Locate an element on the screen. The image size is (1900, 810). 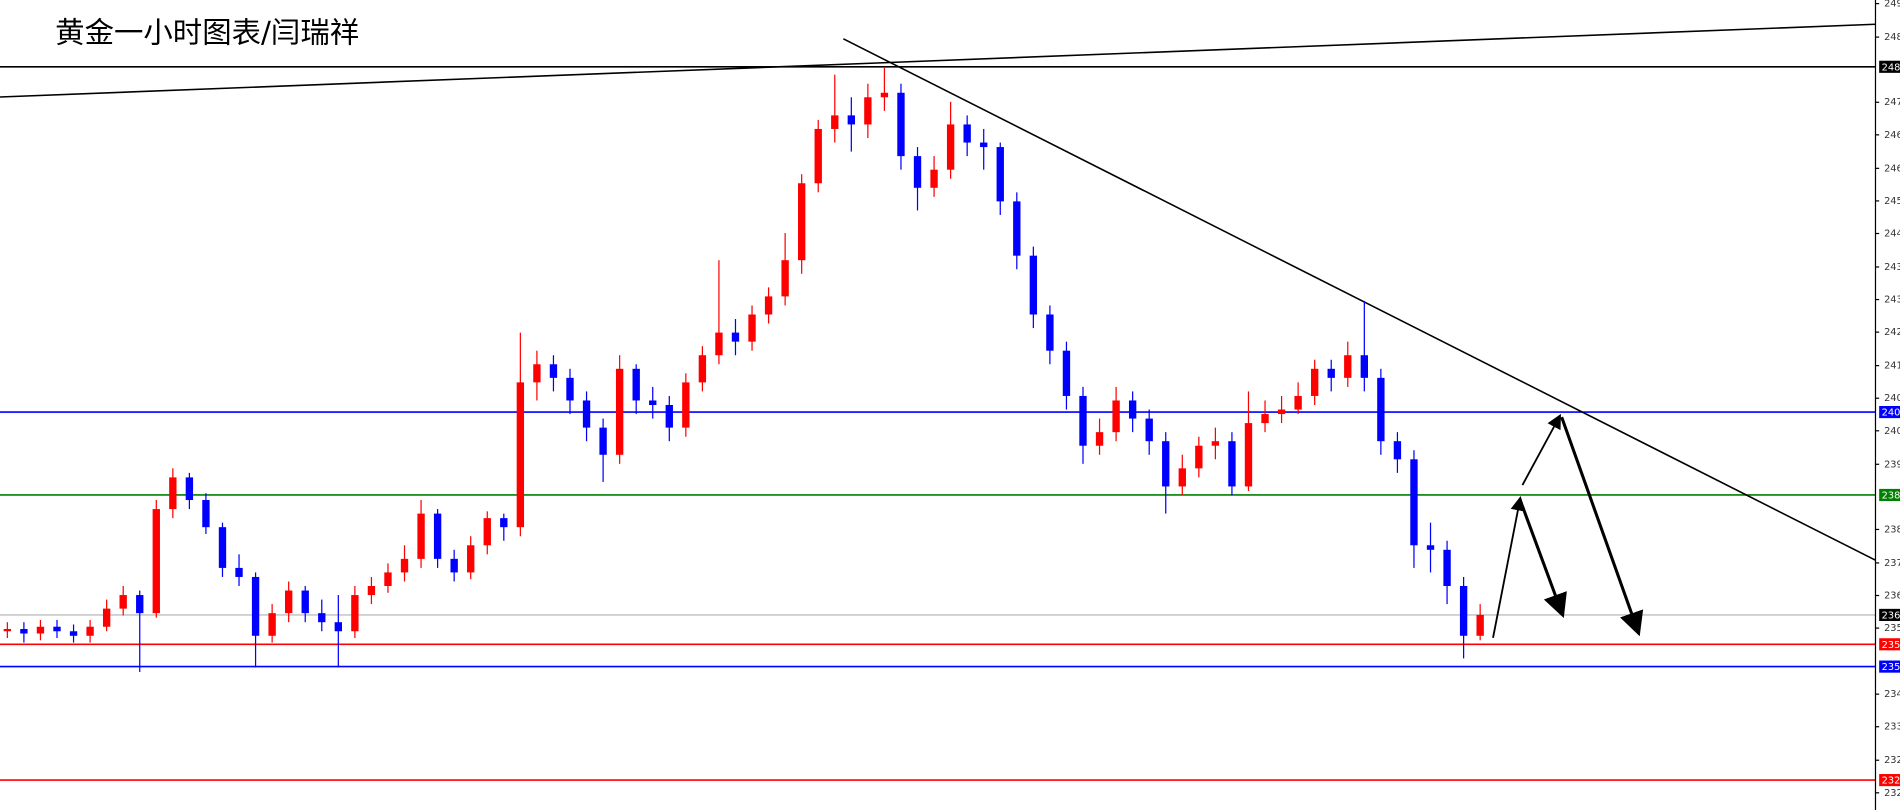
chart-title: 黄金一小时图表/闫瑞祥 is located at coordinates (207, 33).